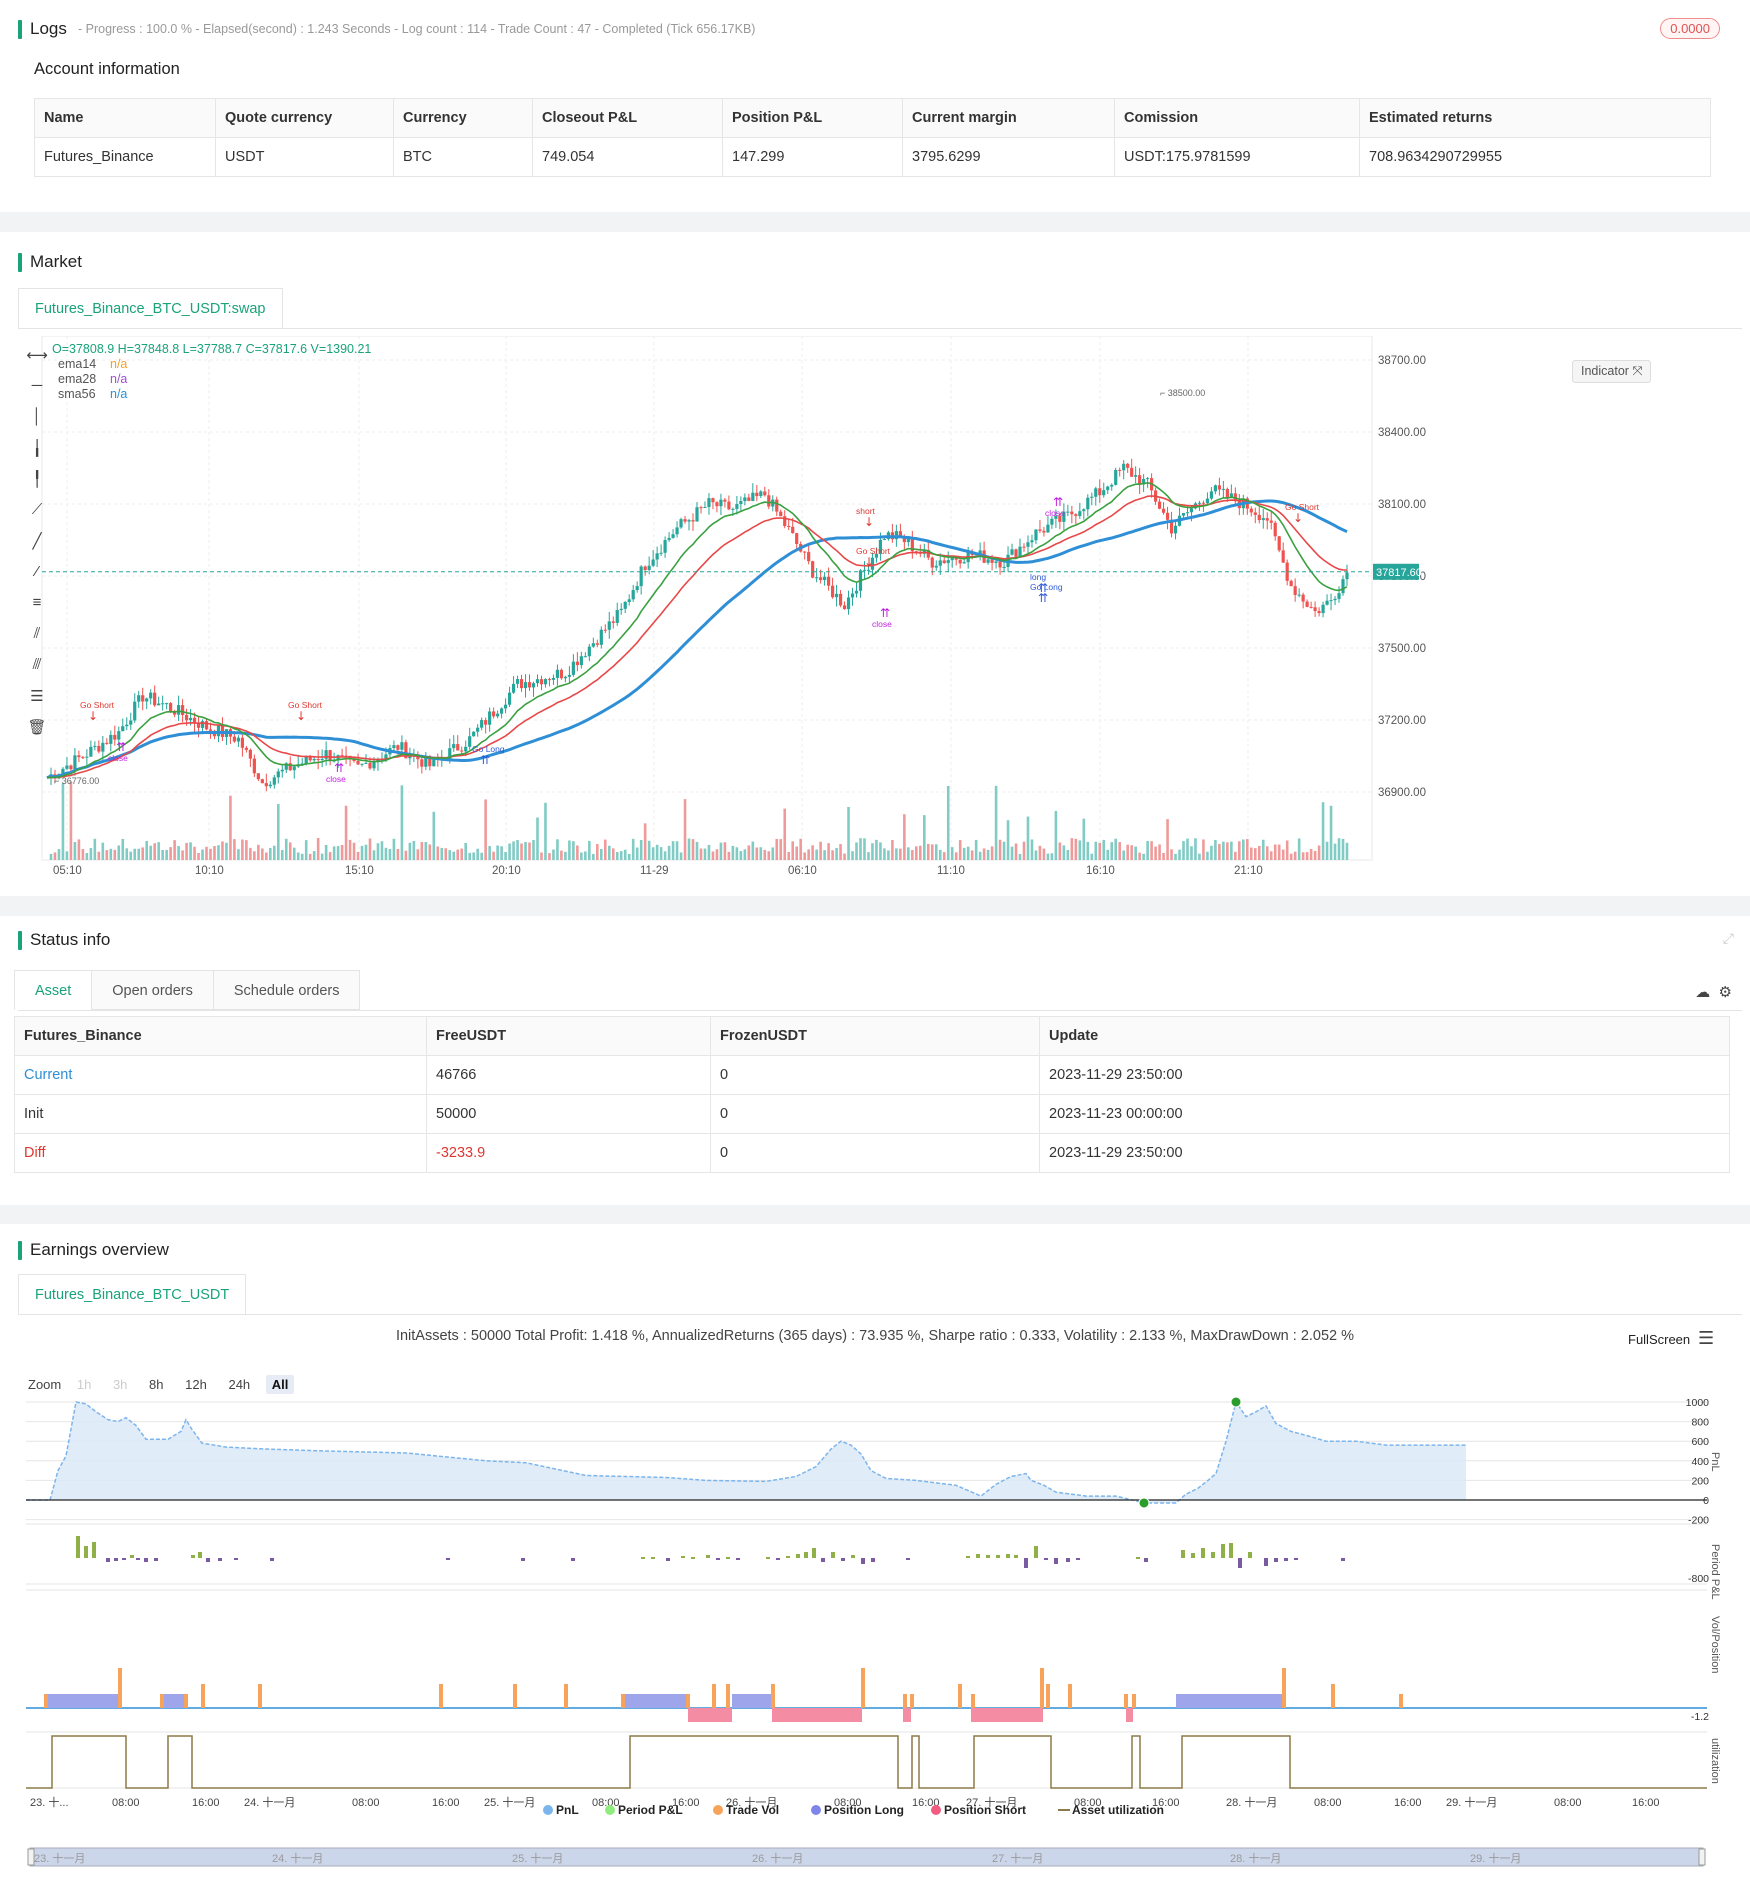 This screenshot has height=1900, width=1750. What do you see at coordinates (53, 990) in the screenshot?
I see `tab-asset: Asset` at bounding box center [53, 990].